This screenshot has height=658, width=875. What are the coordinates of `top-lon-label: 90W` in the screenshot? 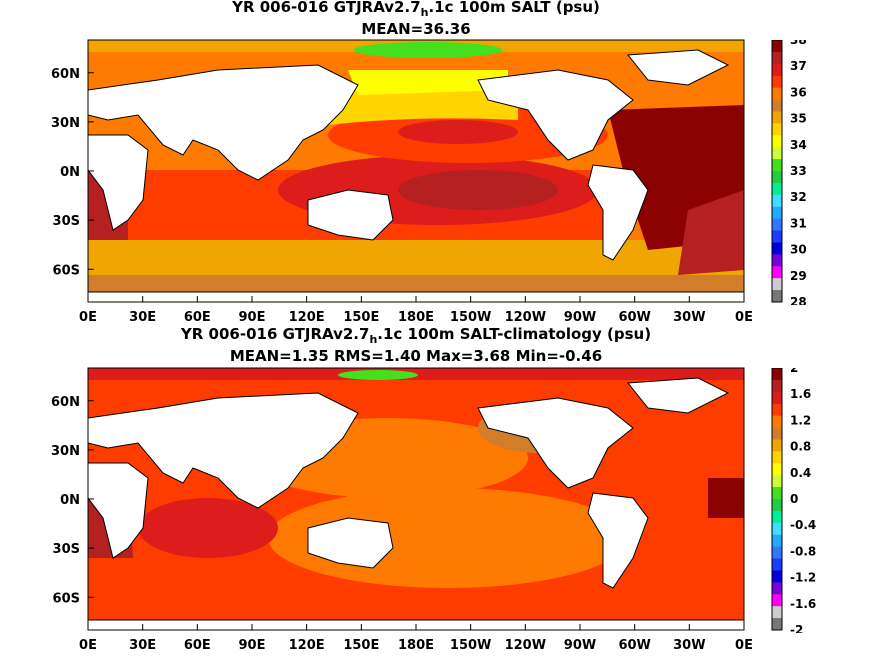 It's located at (580, 317).